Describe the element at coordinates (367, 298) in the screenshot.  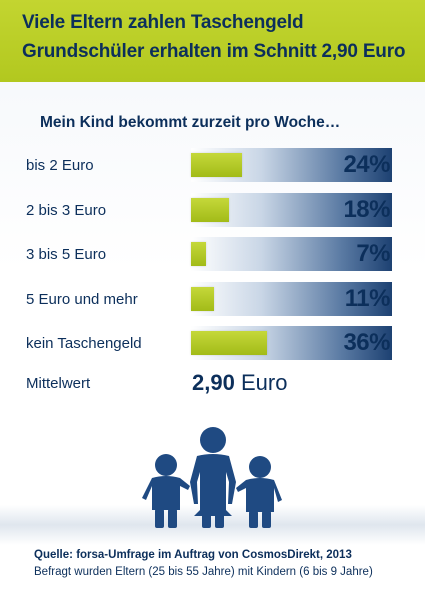
I see `bar-value-label: 11%` at that location.